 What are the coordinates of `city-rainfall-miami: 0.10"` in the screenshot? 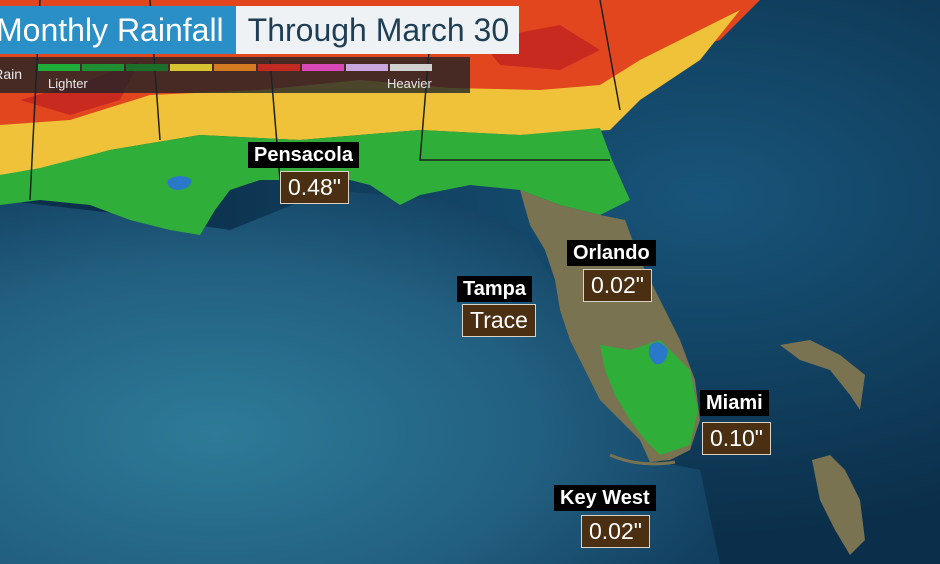 It's located at (736, 438).